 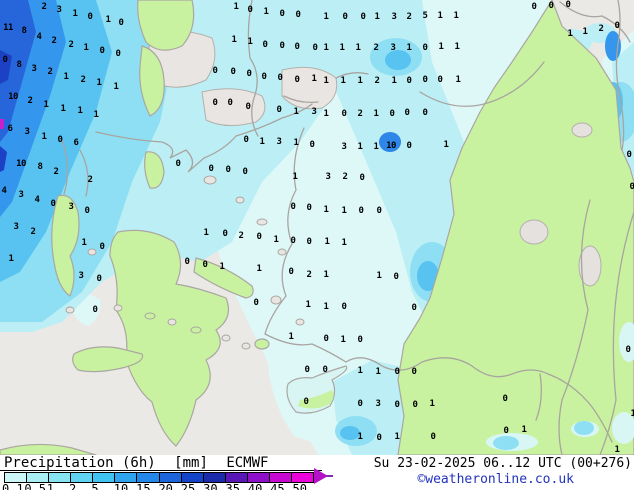 What do you see at coordinates (165, 486) in the screenshot?
I see `colorbar-tick: 20` at bounding box center [165, 486].